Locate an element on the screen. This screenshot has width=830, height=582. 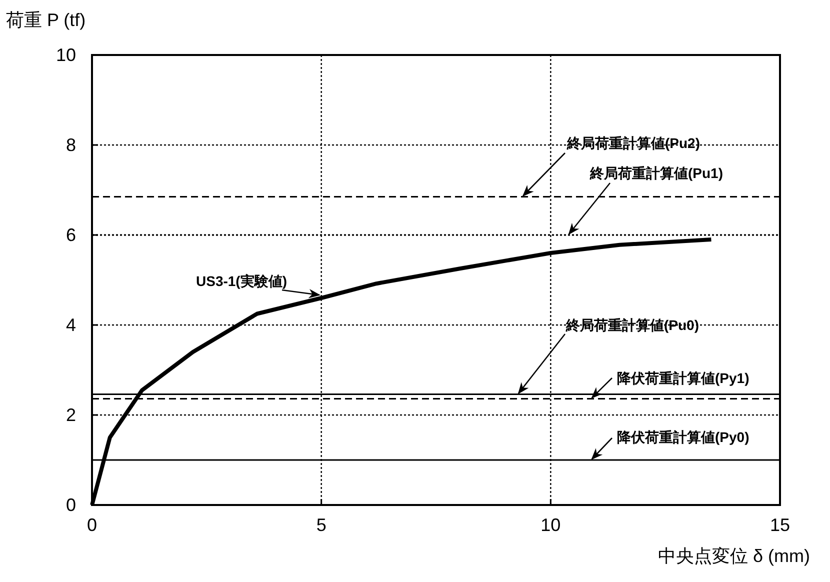
y-tick-label: 6 is located at coordinates (71, 235).